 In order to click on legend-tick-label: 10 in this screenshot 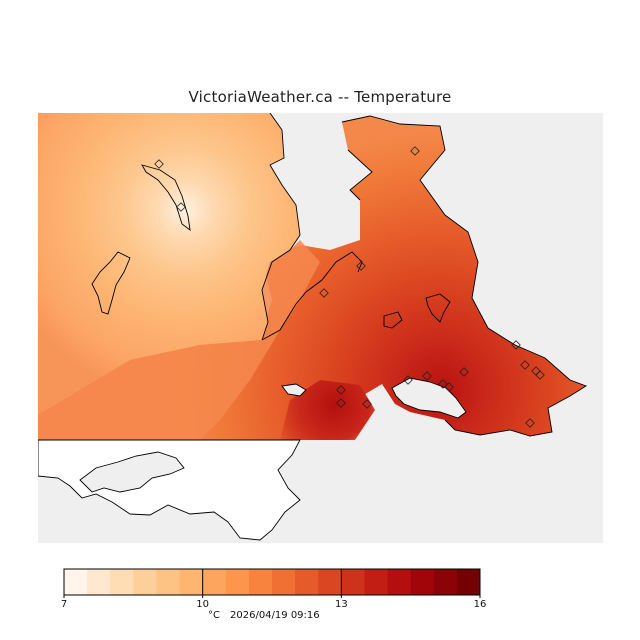, I will do `click(202, 604)`.